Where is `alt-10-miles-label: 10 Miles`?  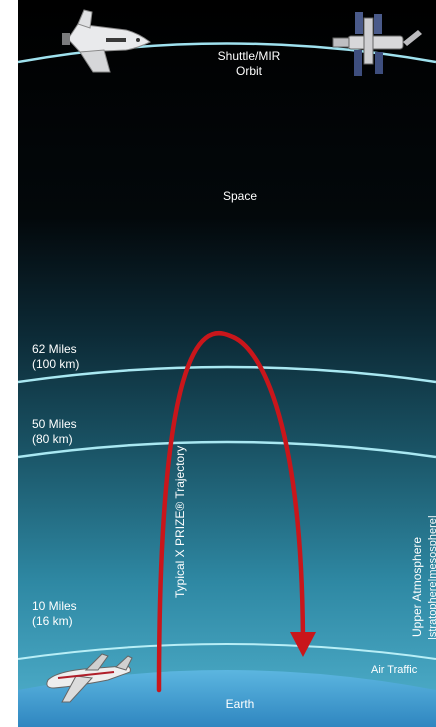
alt-10-miles-label: 10 Miles is located at coordinates (54, 606).